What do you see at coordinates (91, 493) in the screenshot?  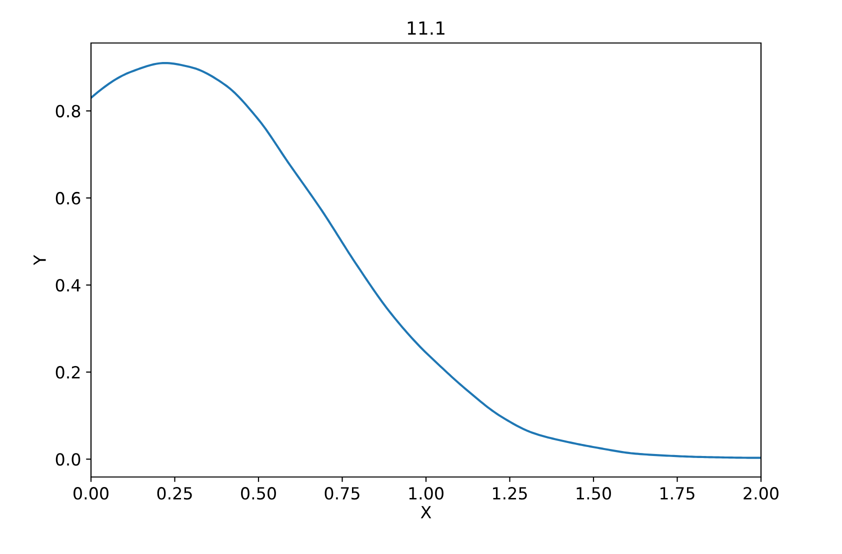 I see `x-tick-label: 0.00` at bounding box center [91, 493].